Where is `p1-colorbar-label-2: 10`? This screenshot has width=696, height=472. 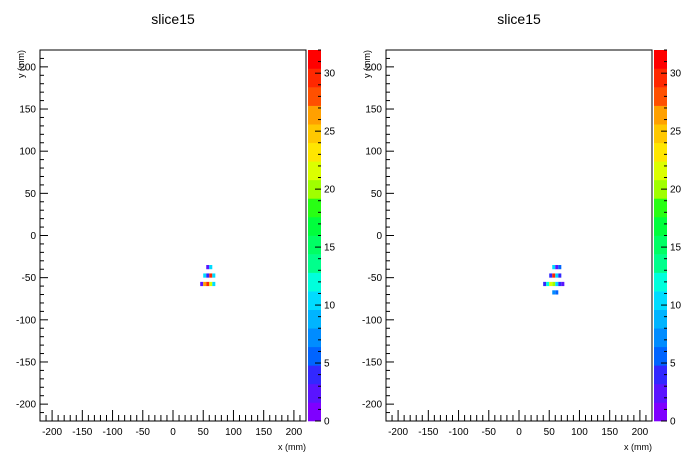
p1-colorbar-label-2: 10 is located at coordinates (676, 306).